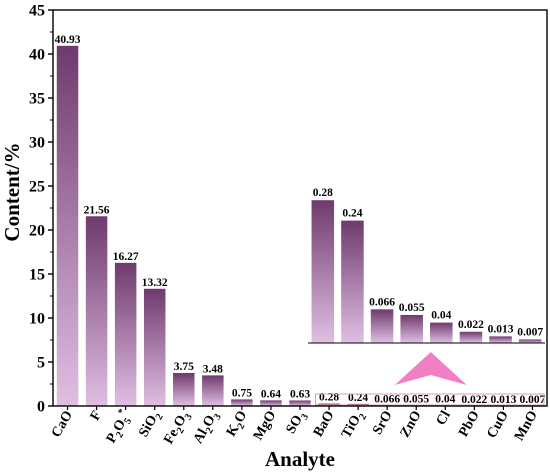 This screenshot has width=550, height=475. What do you see at coordinates (497, 424) in the screenshot?
I see `x-tick-label: CuO` at bounding box center [497, 424].